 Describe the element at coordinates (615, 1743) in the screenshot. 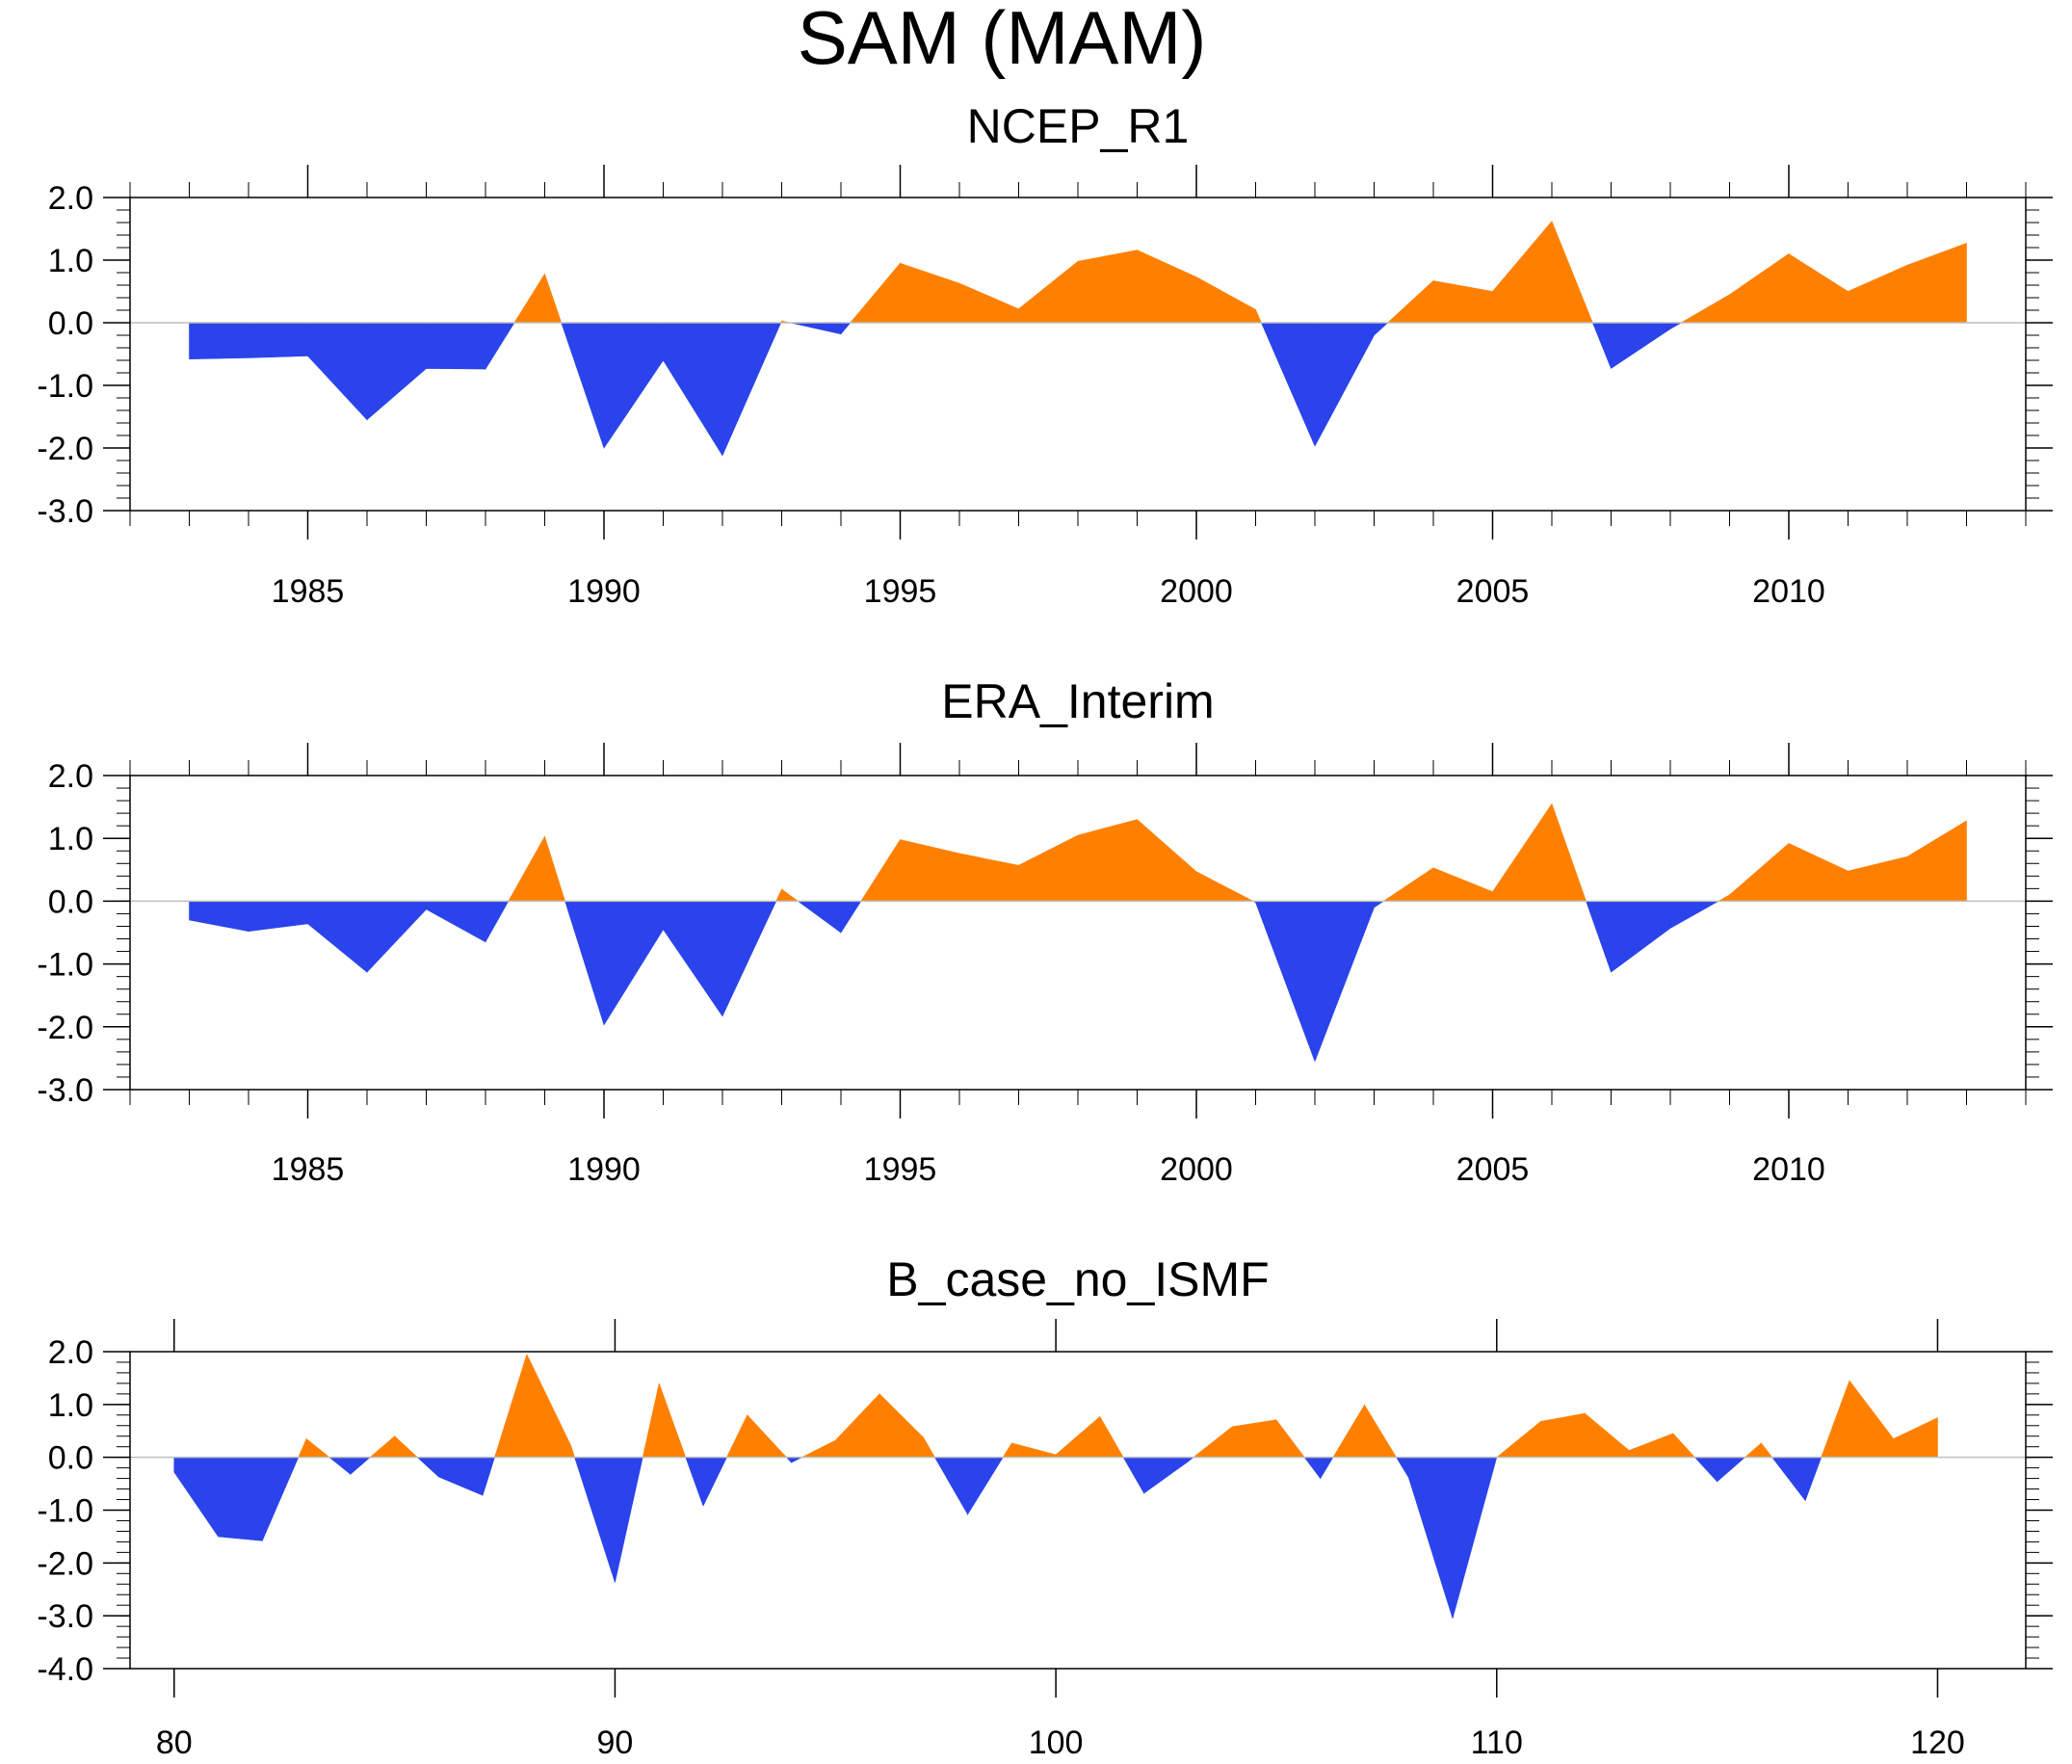

I see `x-tick-label: 90` at that location.